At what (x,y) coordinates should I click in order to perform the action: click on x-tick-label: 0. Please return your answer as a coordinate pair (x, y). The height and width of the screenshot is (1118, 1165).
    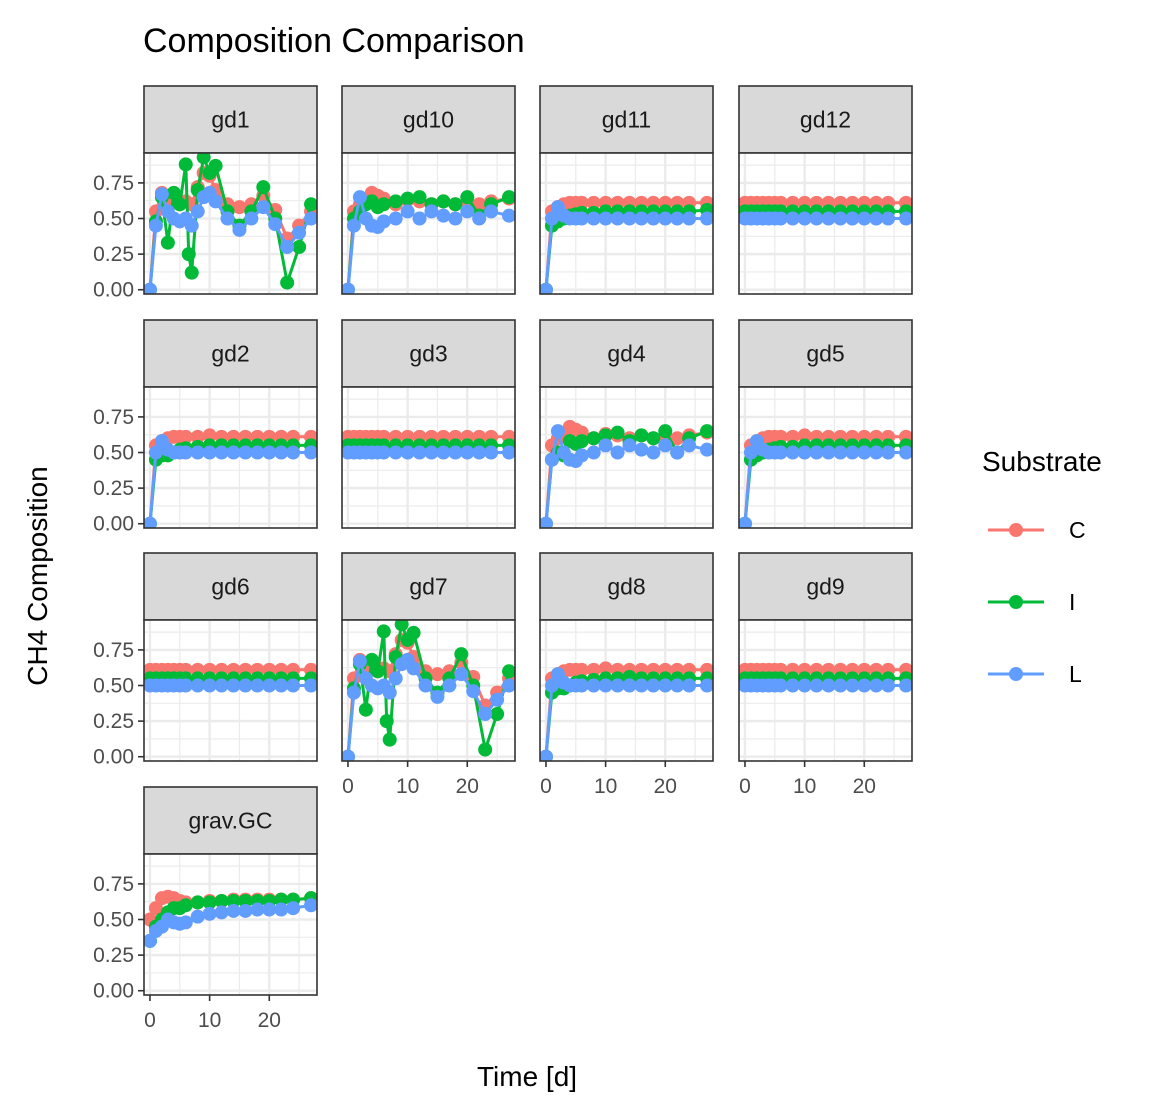
    Looking at the image, I should click on (348, 786).